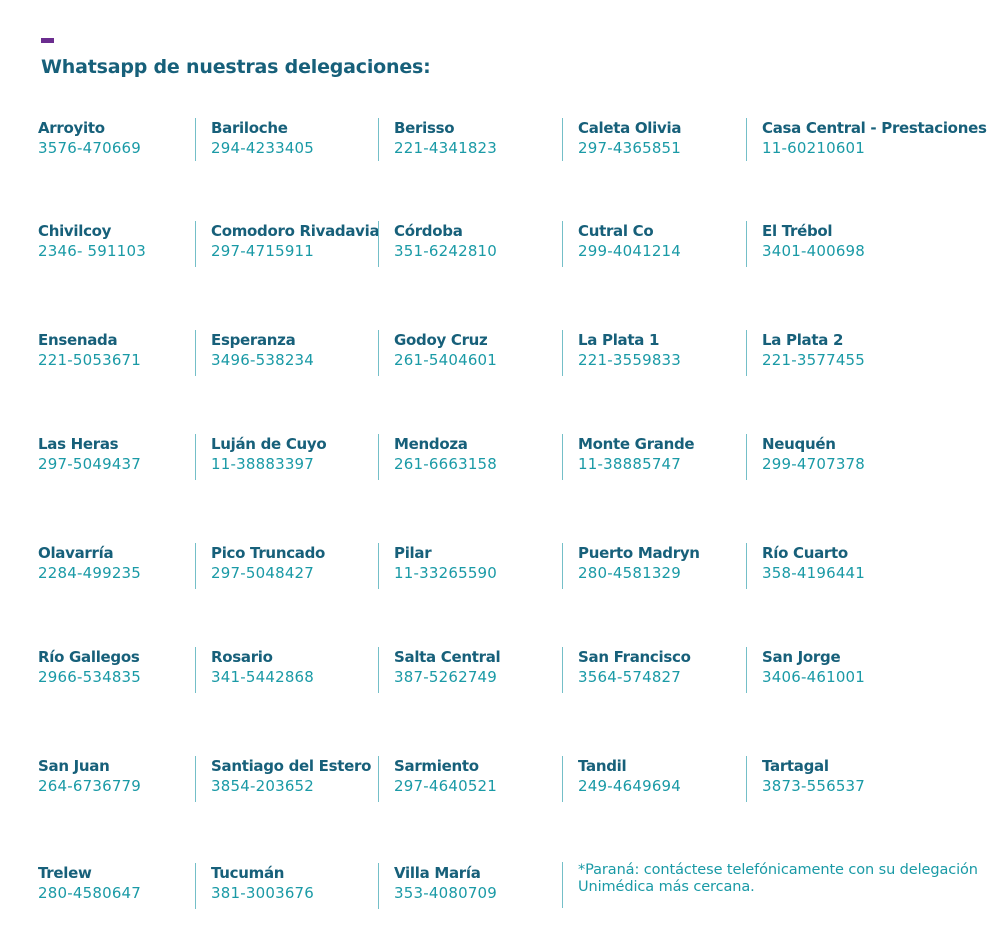 This screenshot has height=951, width=1000. I want to click on delegation-cell: Arroyito 3576-470669, so click(89, 139).